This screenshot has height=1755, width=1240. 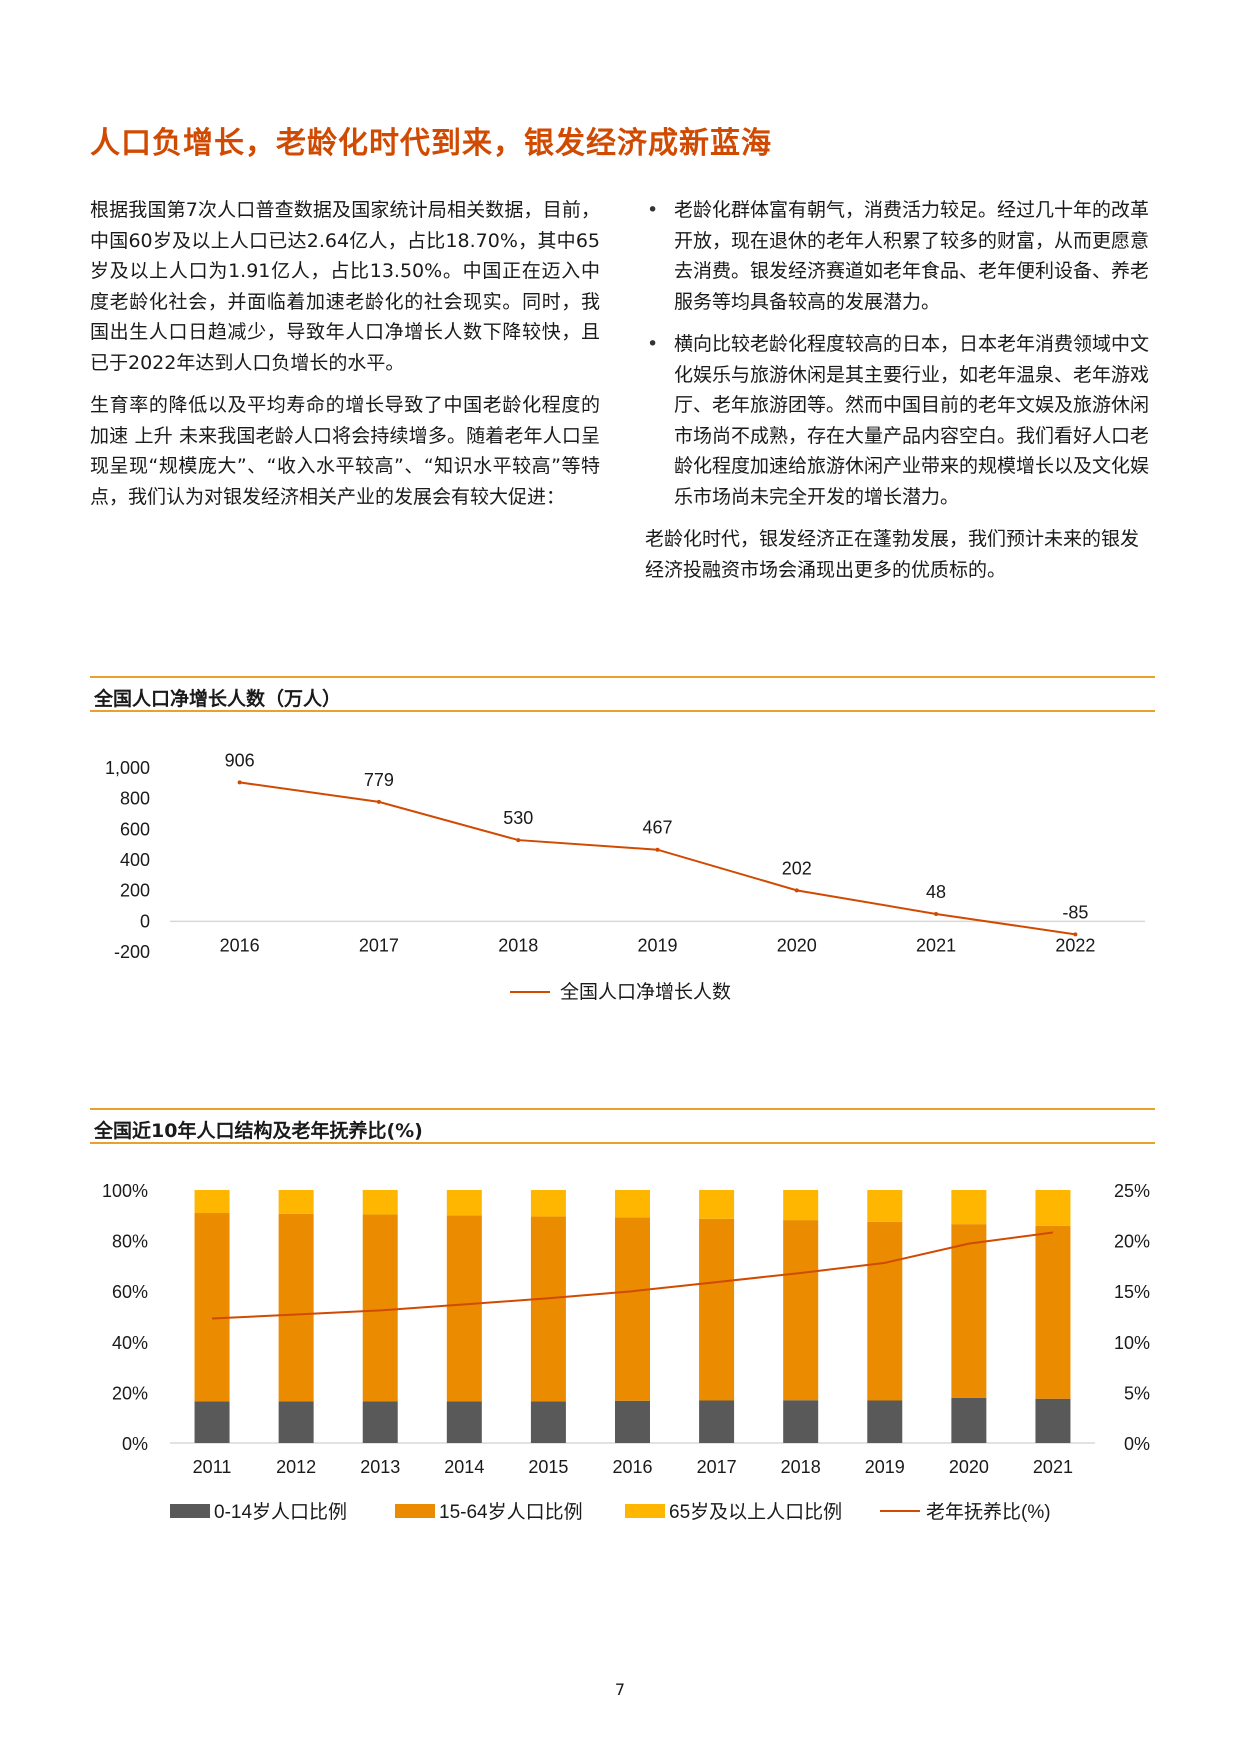 What do you see at coordinates (1132, 1292) in the screenshot?
I see `y-tick-label-right: 15%` at bounding box center [1132, 1292].